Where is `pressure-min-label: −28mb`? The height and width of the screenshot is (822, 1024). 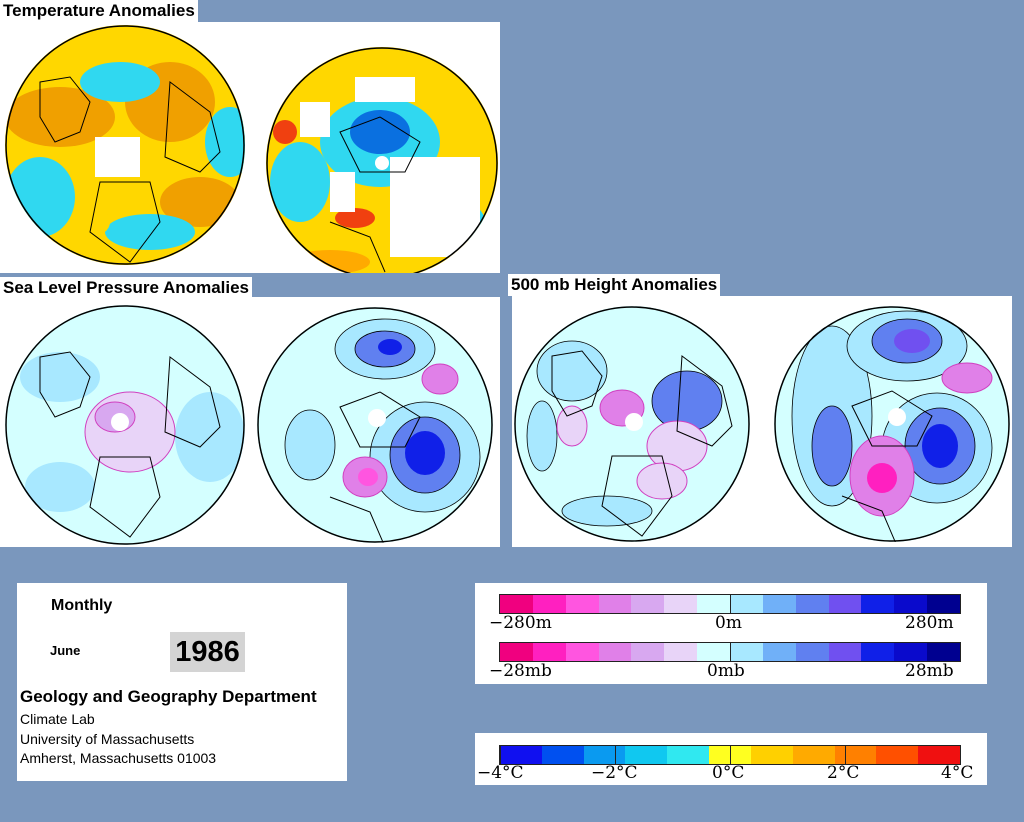 pressure-min-label: −28mb is located at coordinates (520, 671).